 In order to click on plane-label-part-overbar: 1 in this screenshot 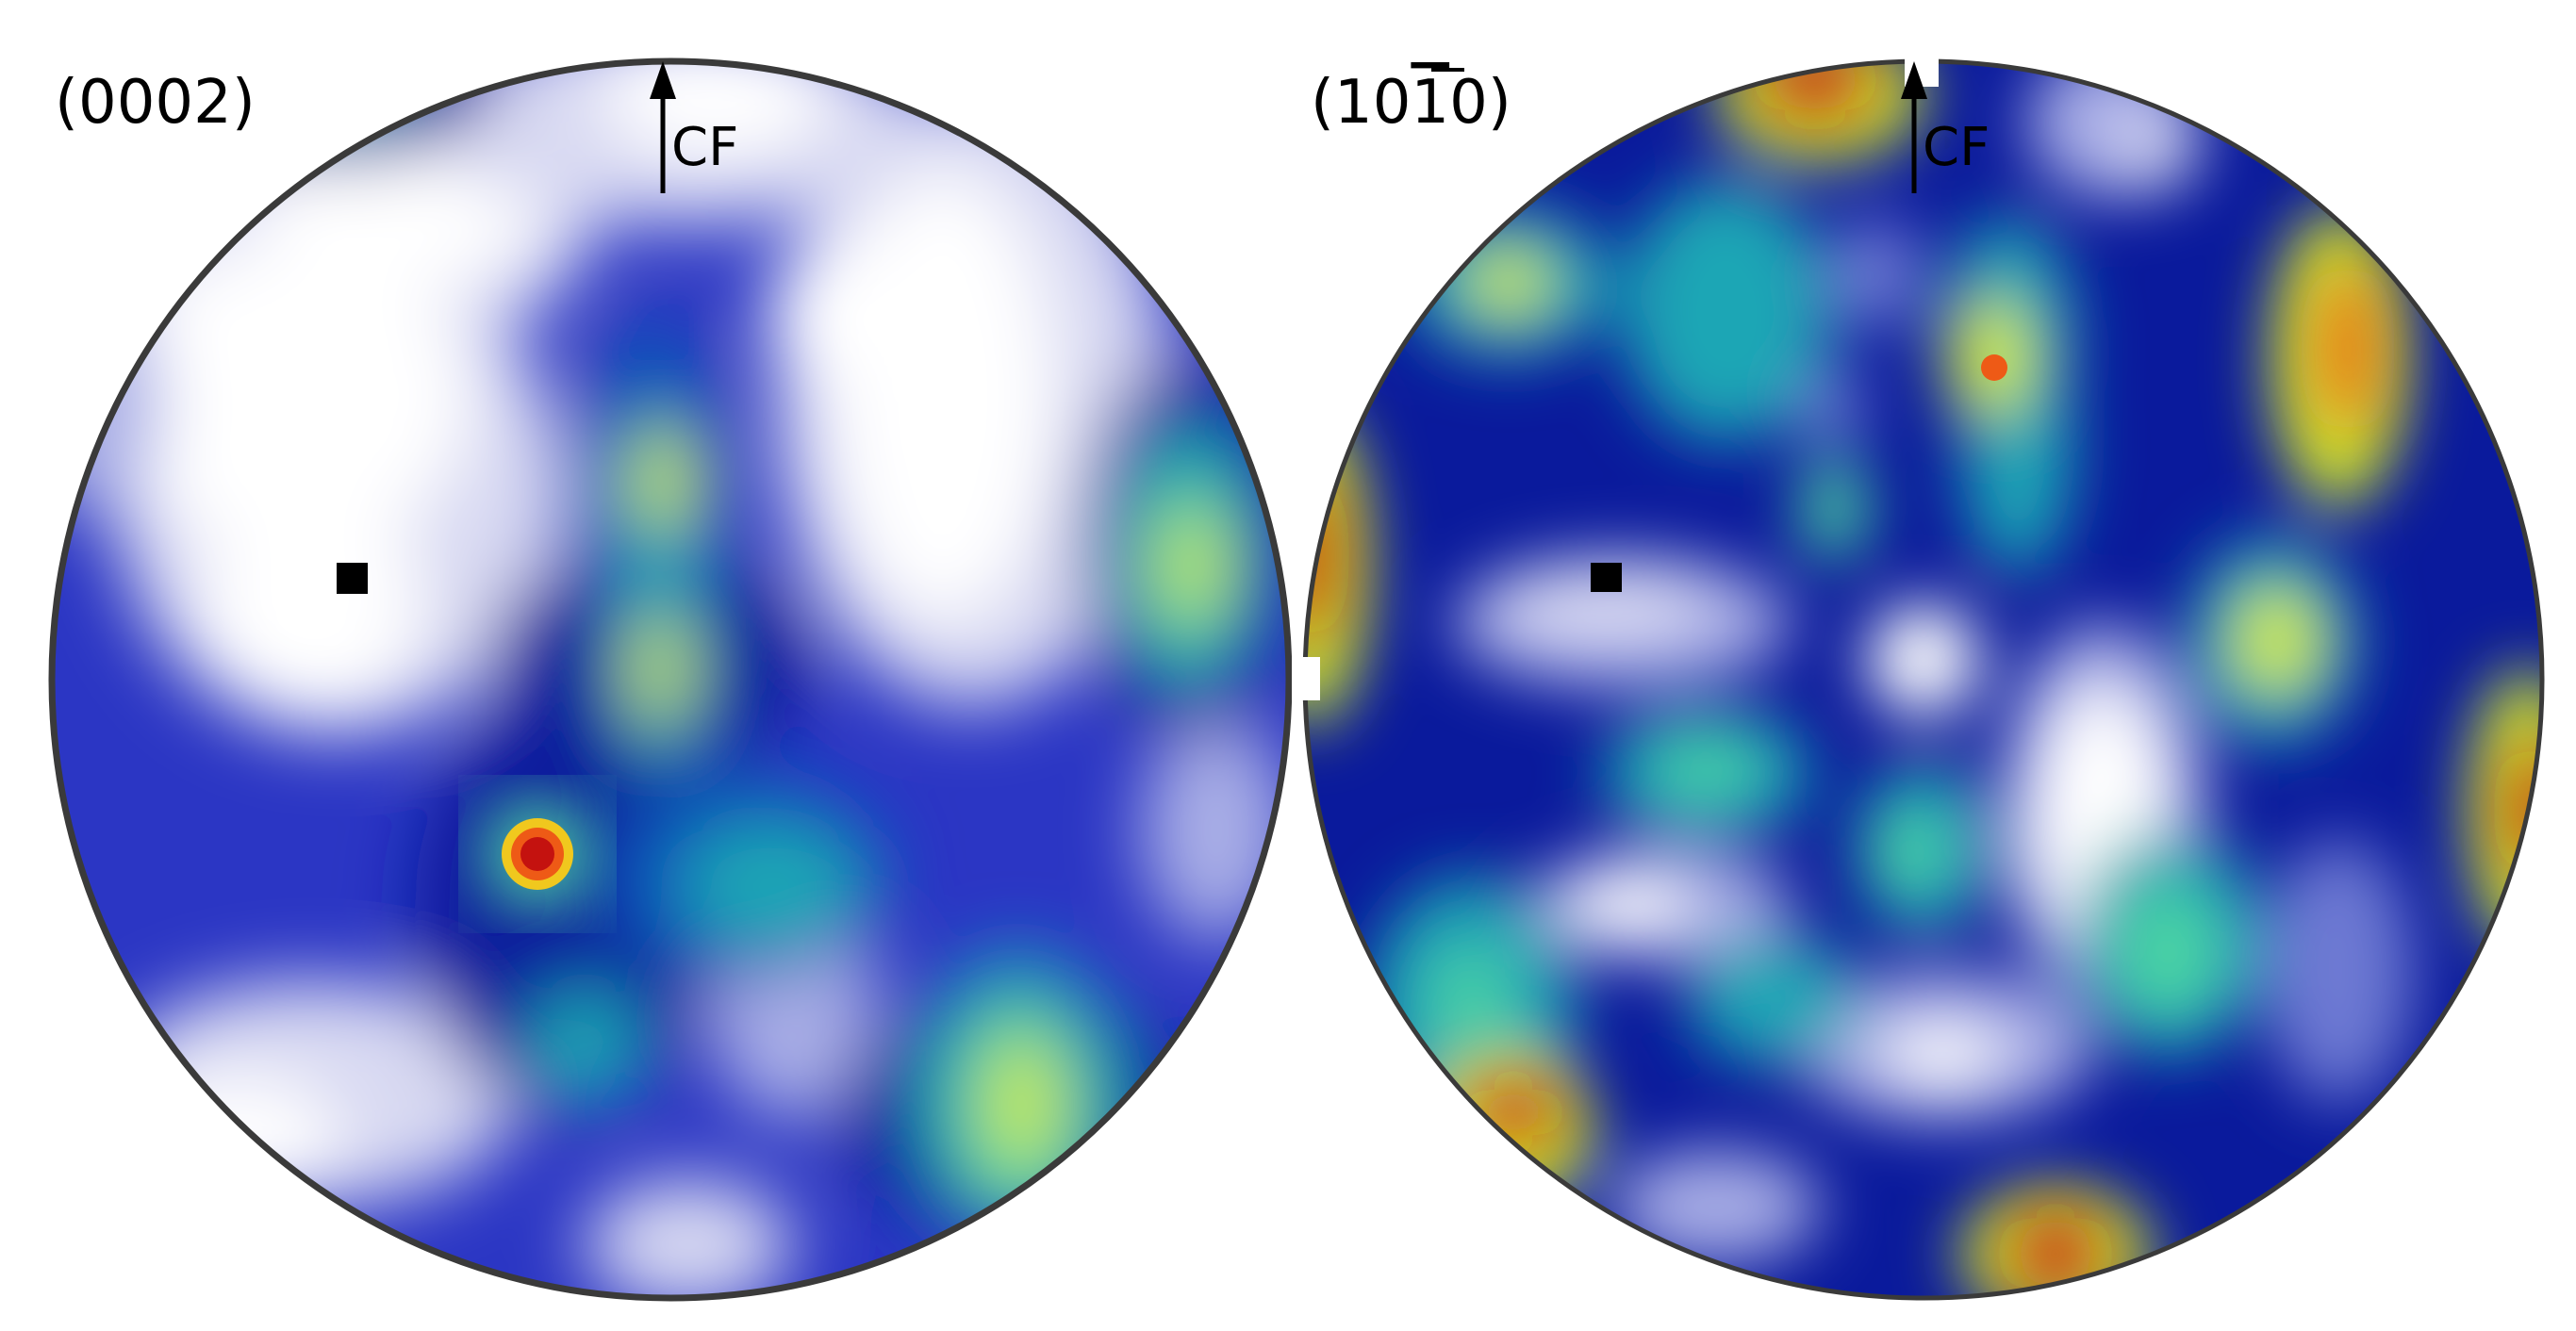, I will do `click(1430, 103)`.